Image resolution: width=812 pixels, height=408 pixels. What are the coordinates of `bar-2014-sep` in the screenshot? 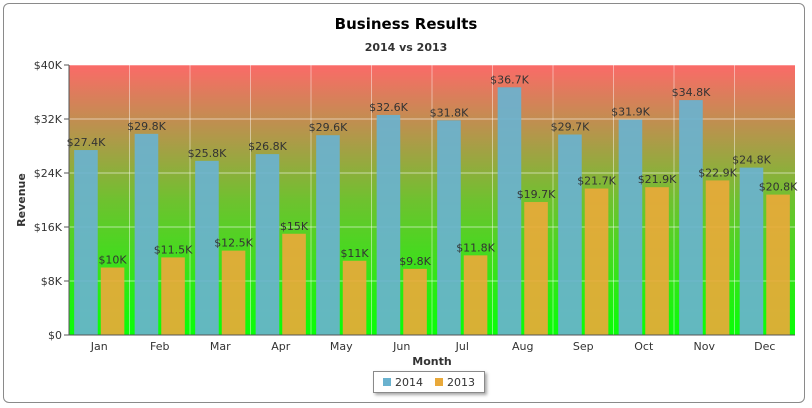 It's located at (570, 234).